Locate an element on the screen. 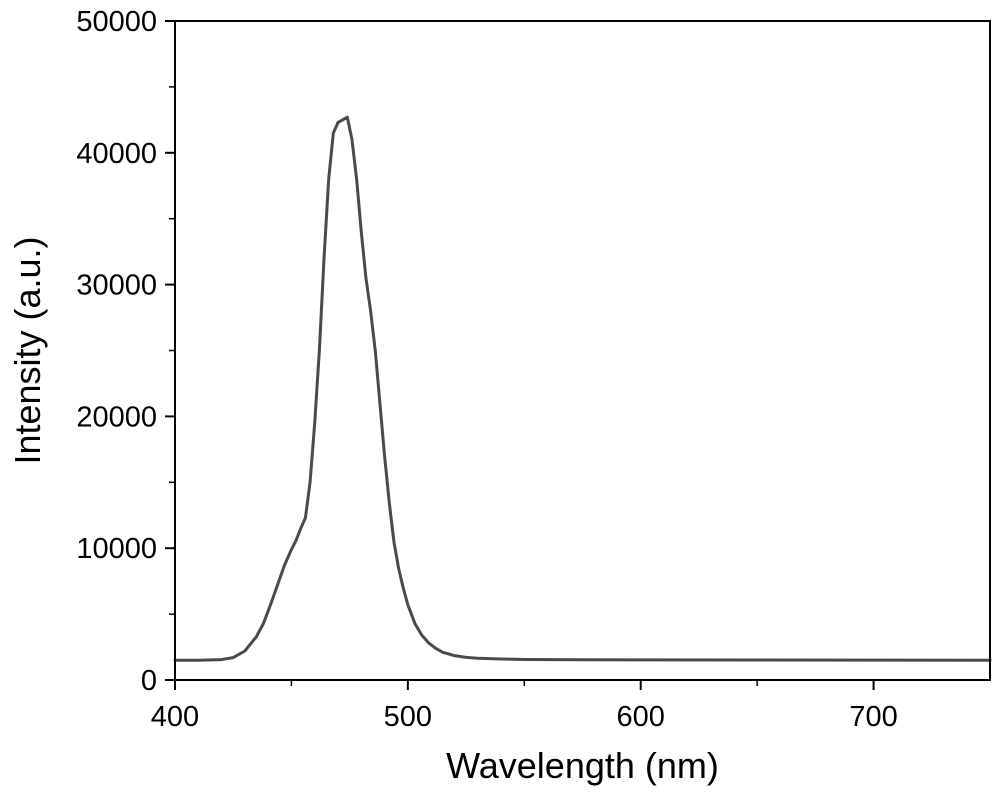  x-axis-title: Wavelength (nm) is located at coordinates (582, 765).